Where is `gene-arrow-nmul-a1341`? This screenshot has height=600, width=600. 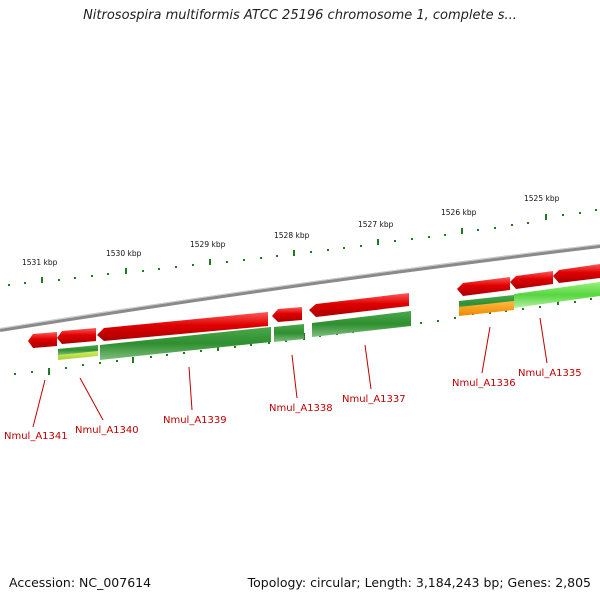
gene-arrow-nmul-a1341 is located at coordinates (42, 340).